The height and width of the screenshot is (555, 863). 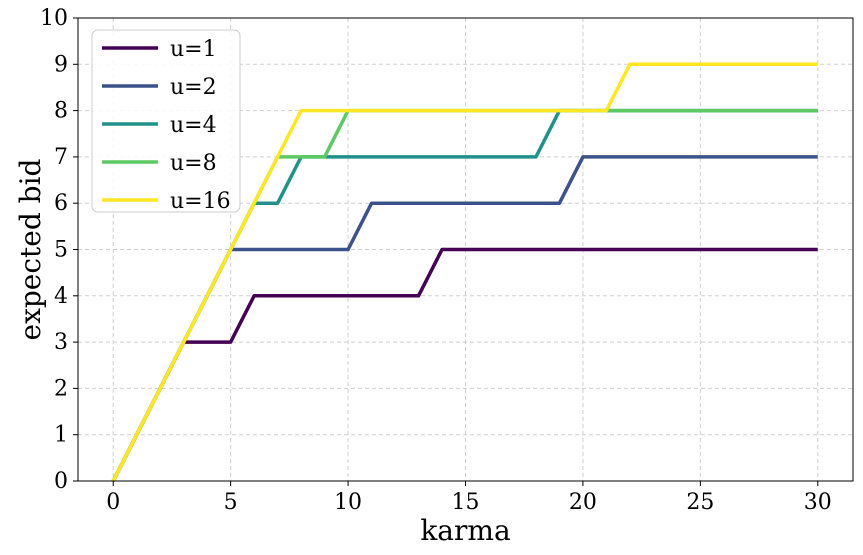 What do you see at coordinates (61, 388) in the screenshot?
I see `y-tick-label: 2` at bounding box center [61, 388].